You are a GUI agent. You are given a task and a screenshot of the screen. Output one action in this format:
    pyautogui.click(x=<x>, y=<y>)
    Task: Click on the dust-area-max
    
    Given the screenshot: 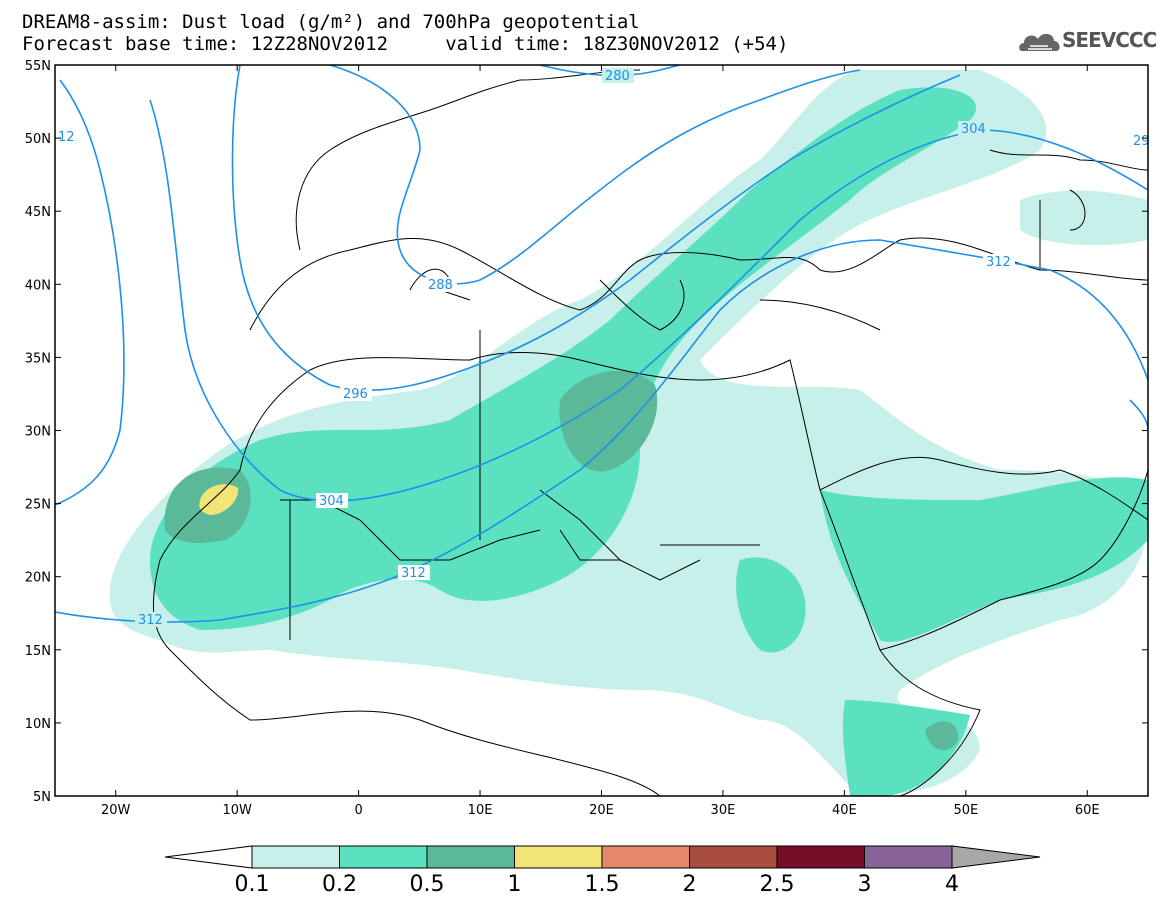 What is the action you would take?
    pyautogui.click(x=219, y=499)
    